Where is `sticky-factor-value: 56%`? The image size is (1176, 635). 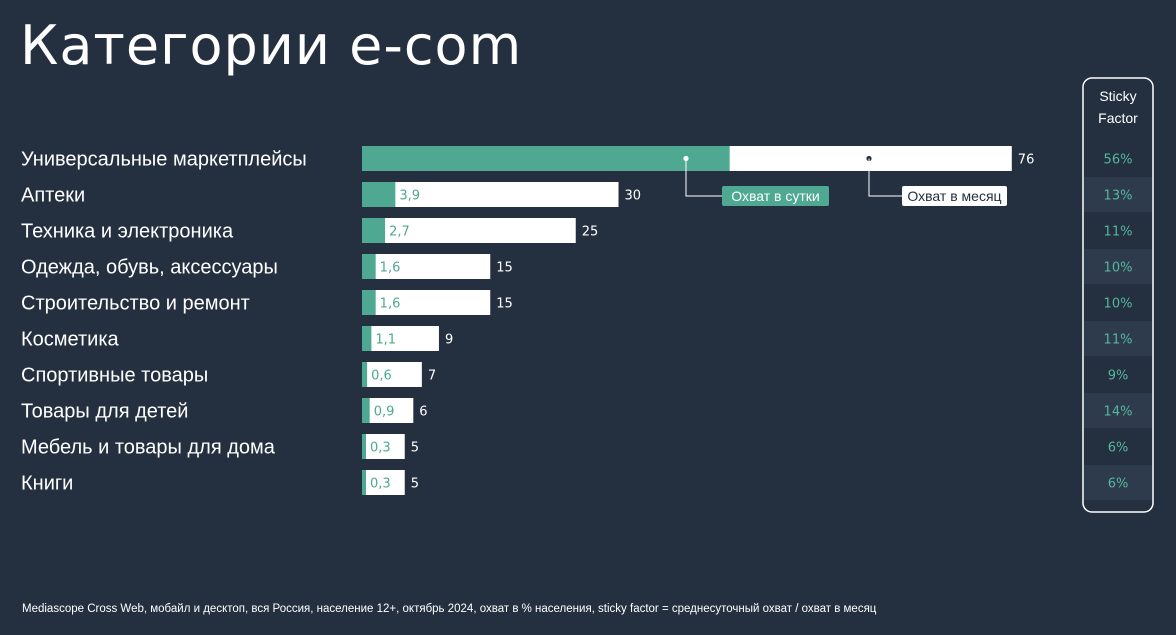
sticky-factor-value: 56% is located at coordinates (1118, 160).